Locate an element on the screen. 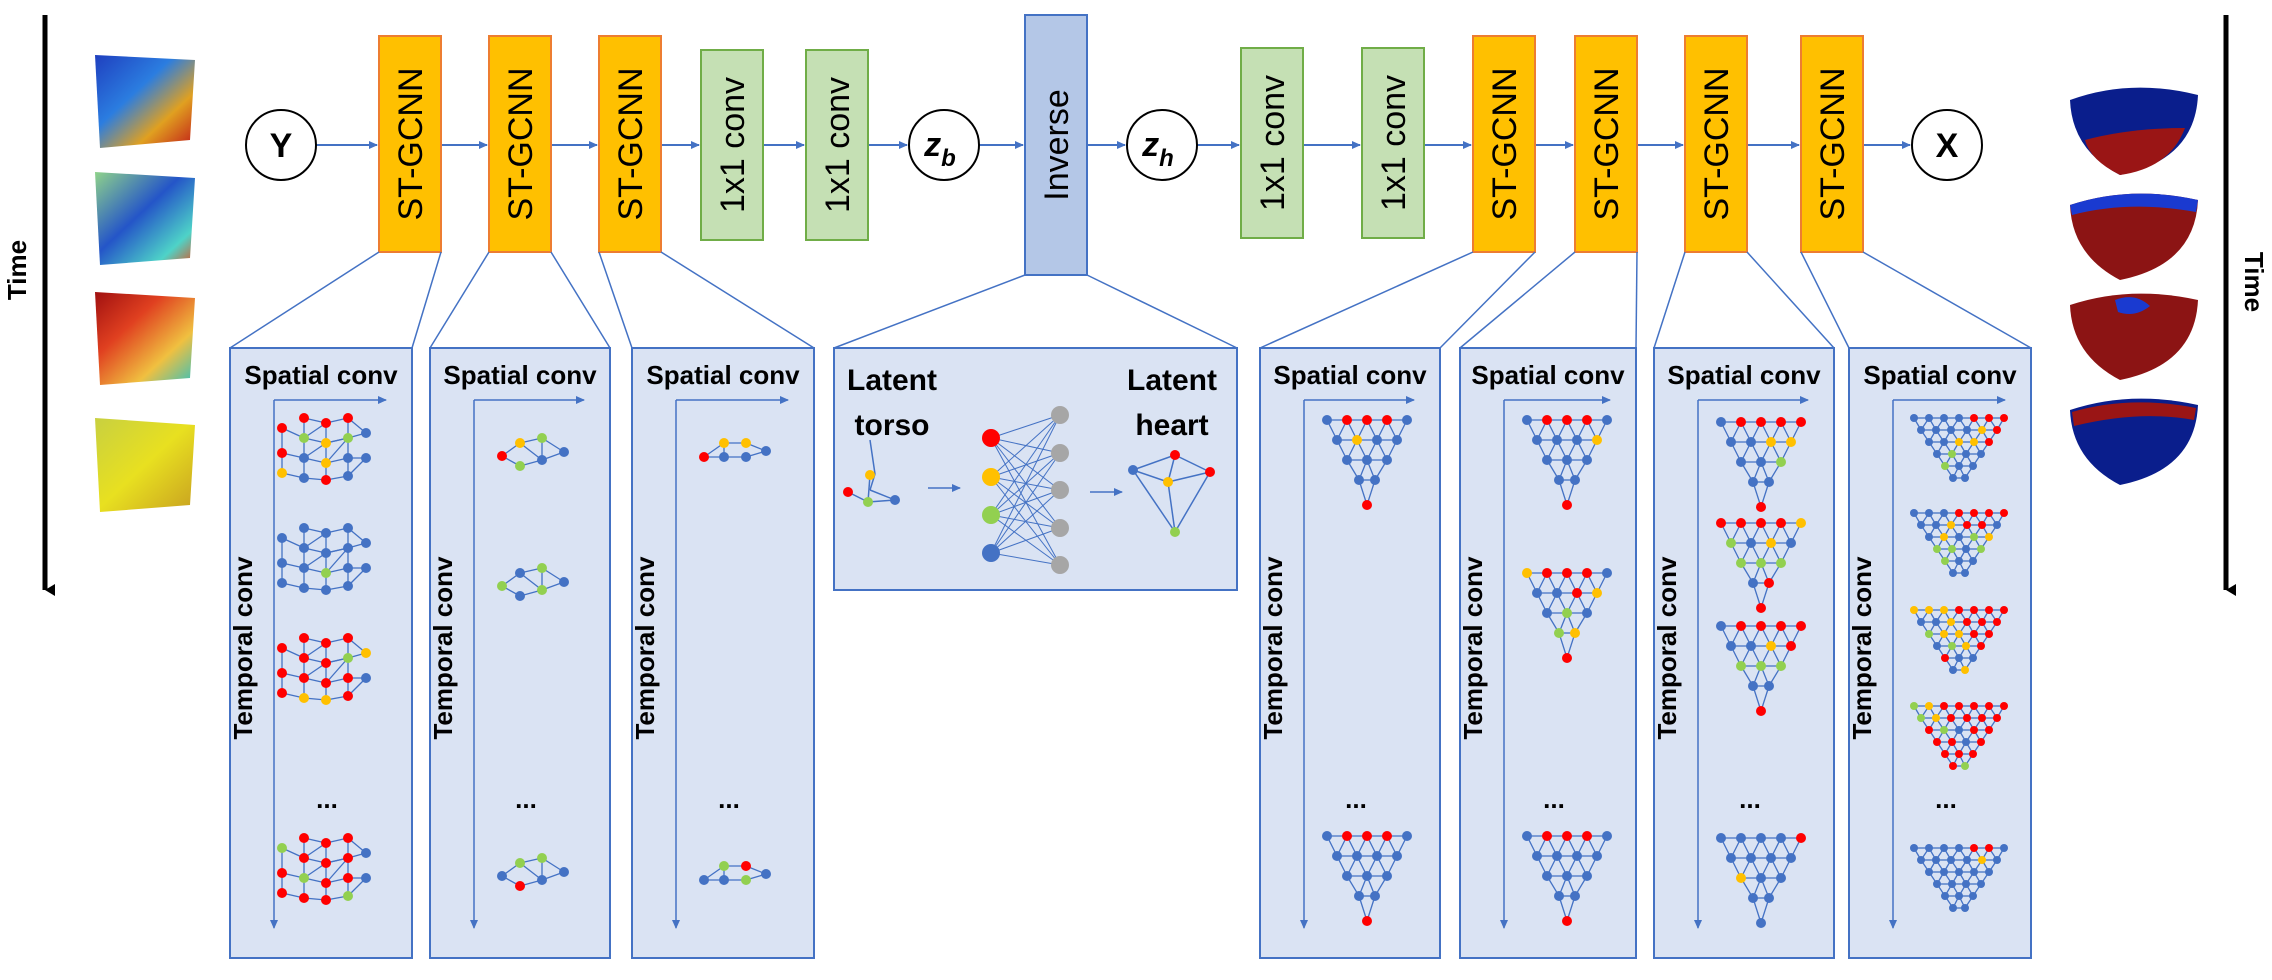 This screenshot has width=2272, height=980. block-label: 1x1 conv is located at coordinates (1273, 143).